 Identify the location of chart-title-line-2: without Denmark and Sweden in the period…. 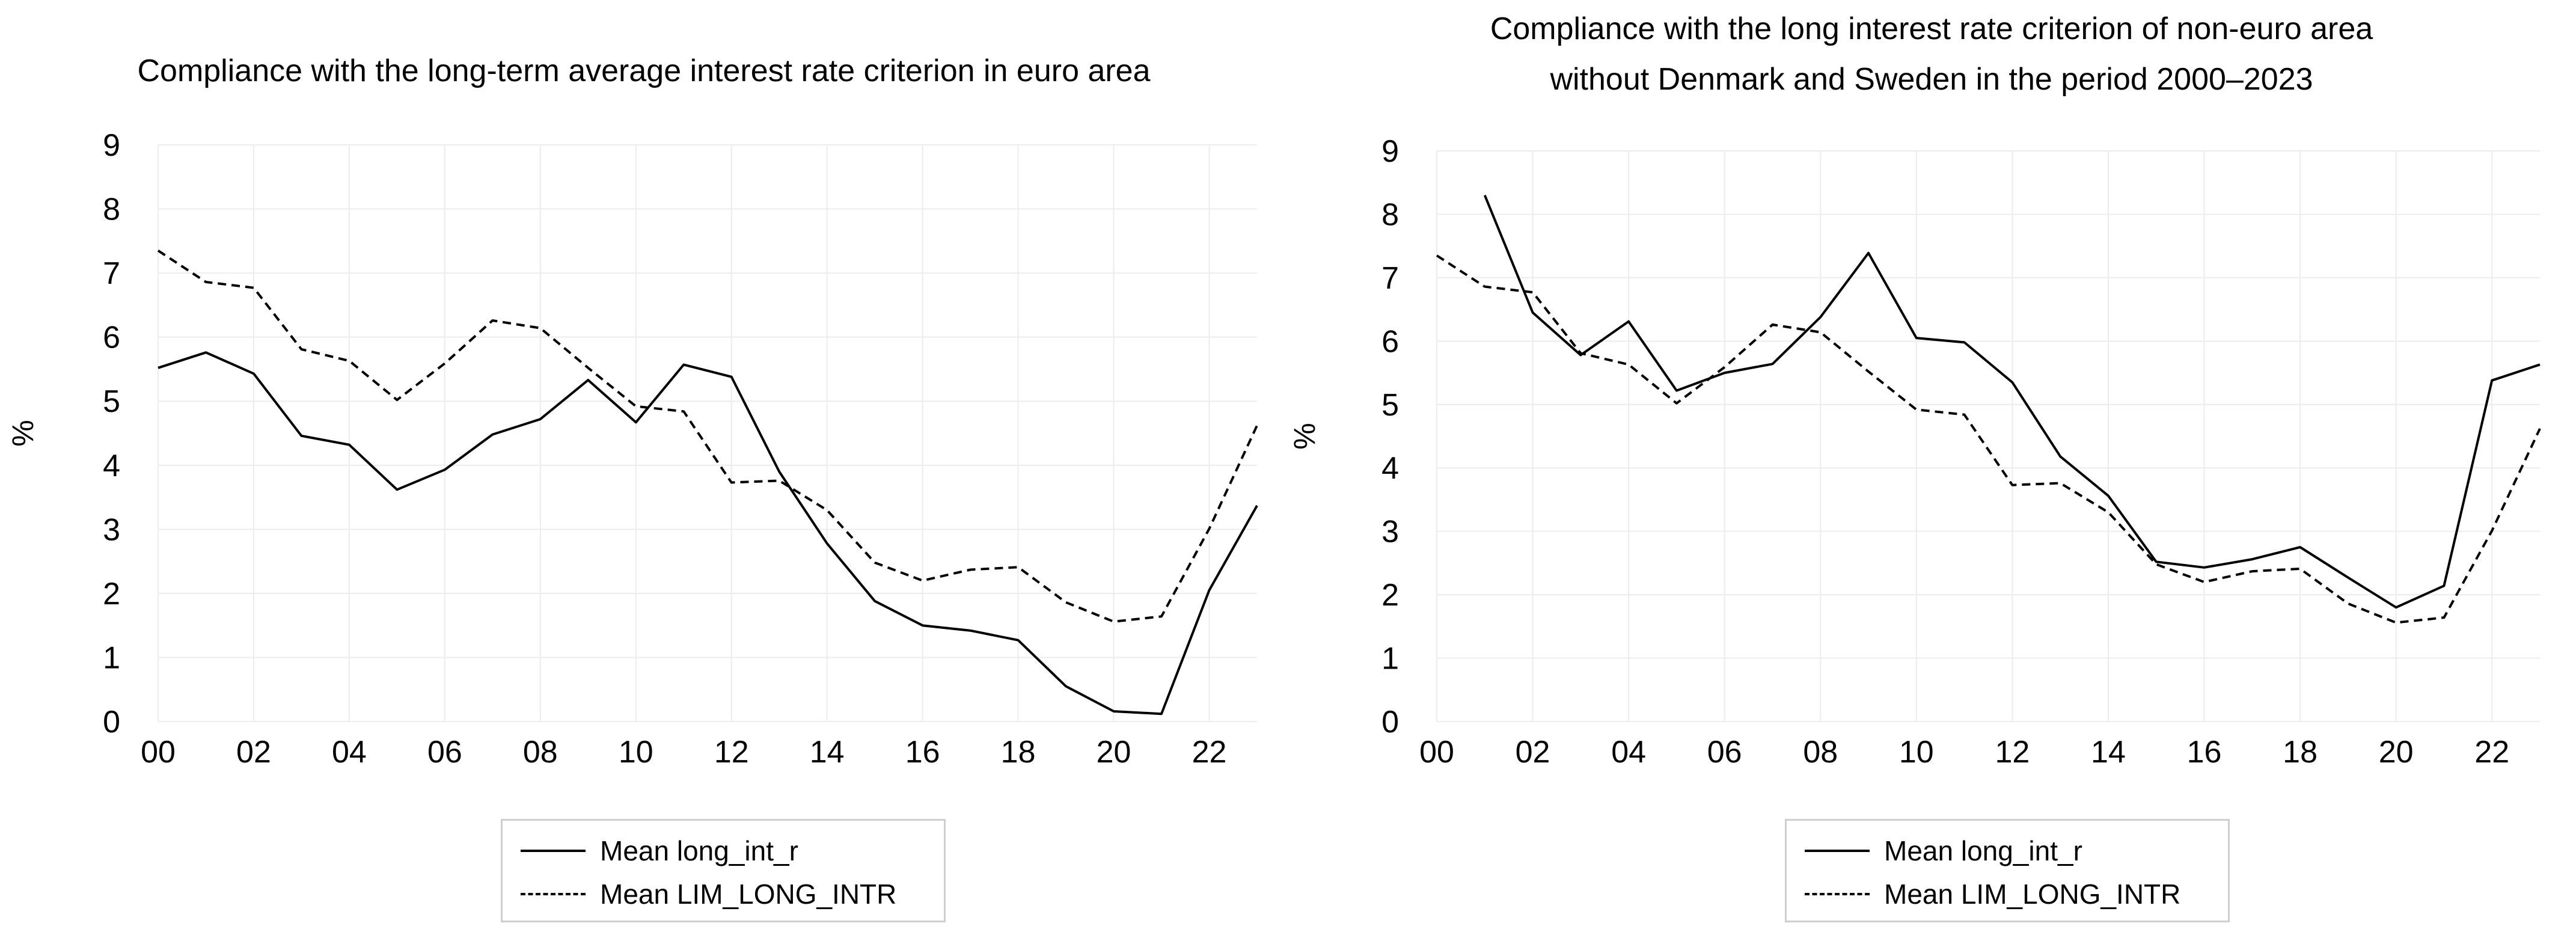
(1931, 79).